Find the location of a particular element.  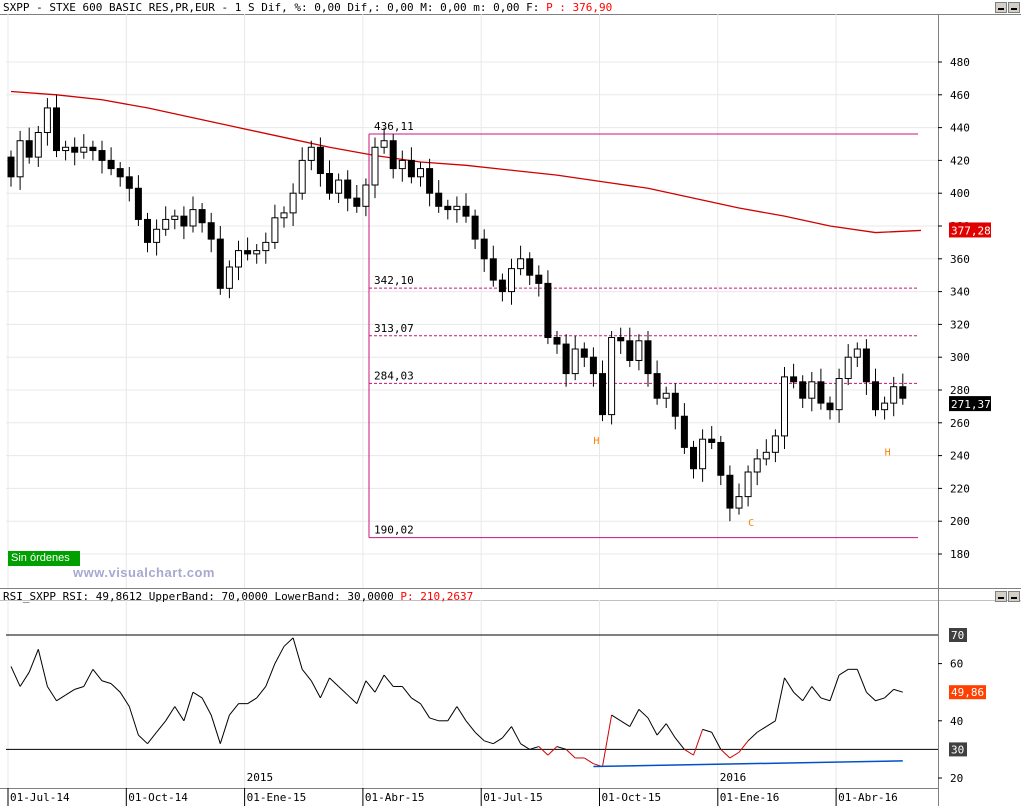

status-badge: Sin órdenes is located at coordinates (44, 558).